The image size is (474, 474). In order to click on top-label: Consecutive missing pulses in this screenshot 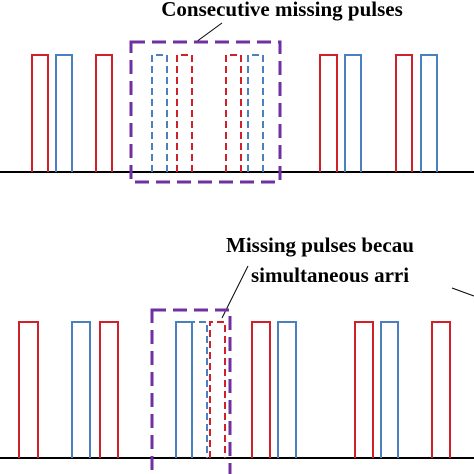, I will do `click(282, 10)`.